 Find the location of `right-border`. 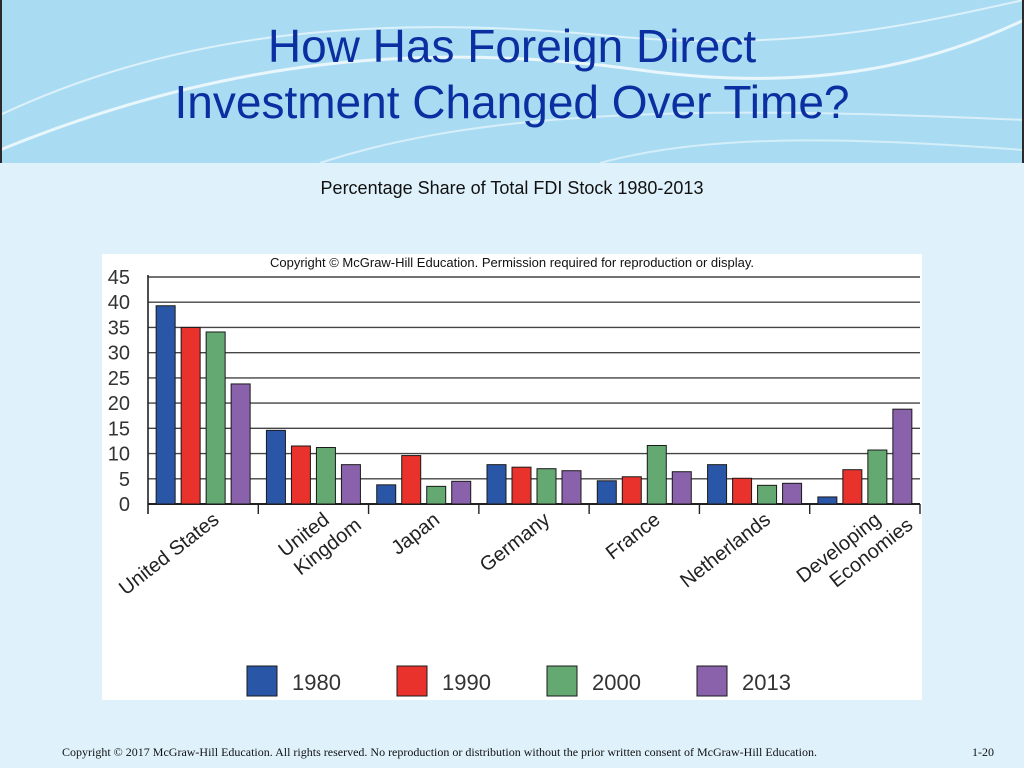

right-border is located at coordinates (1023, 81).